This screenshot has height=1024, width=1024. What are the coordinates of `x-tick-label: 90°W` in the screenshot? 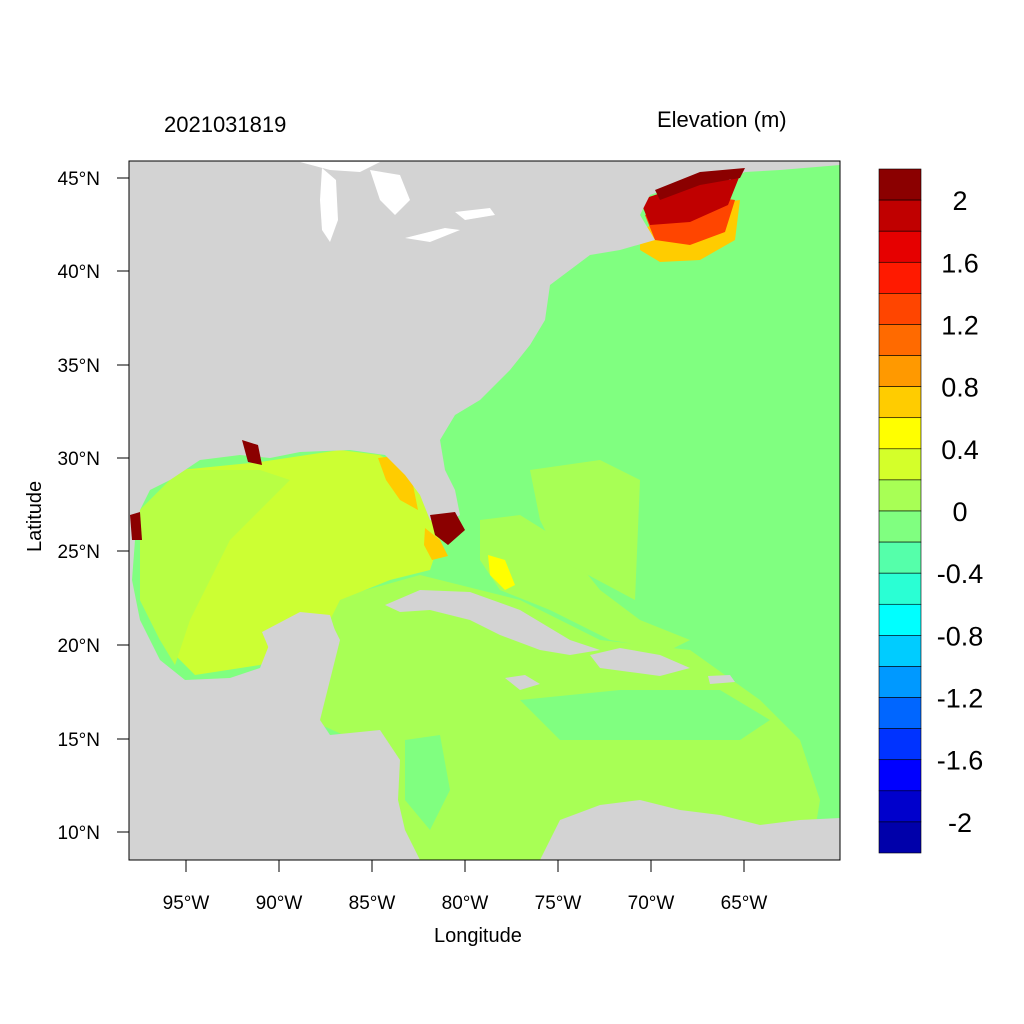 It's located at (279, 903).